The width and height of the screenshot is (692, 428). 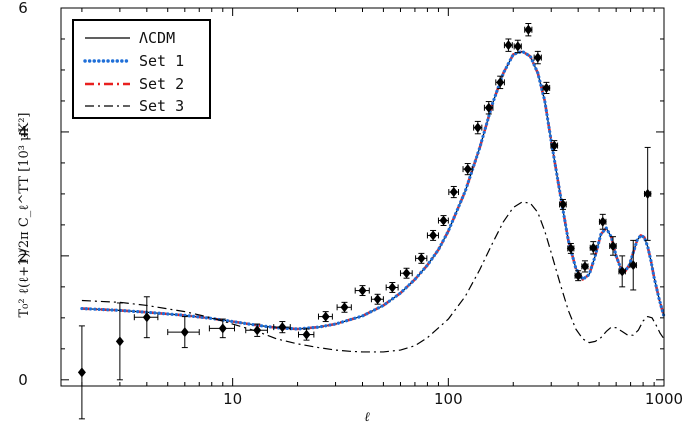 I want to click on legend-item: Set 1, so click(x=133, y=61).